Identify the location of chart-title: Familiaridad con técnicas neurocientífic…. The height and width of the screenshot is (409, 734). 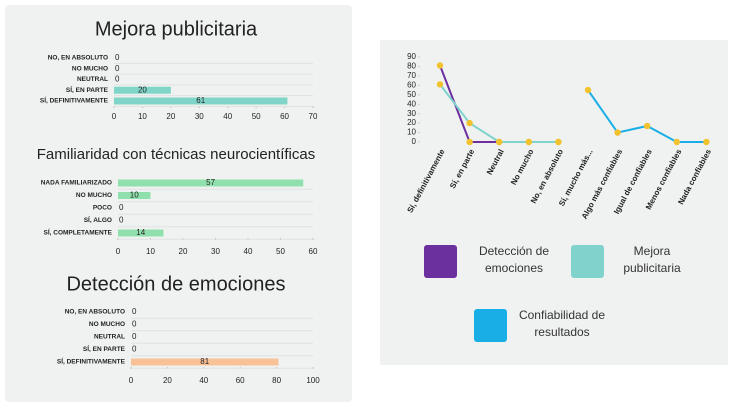
(176, 154).